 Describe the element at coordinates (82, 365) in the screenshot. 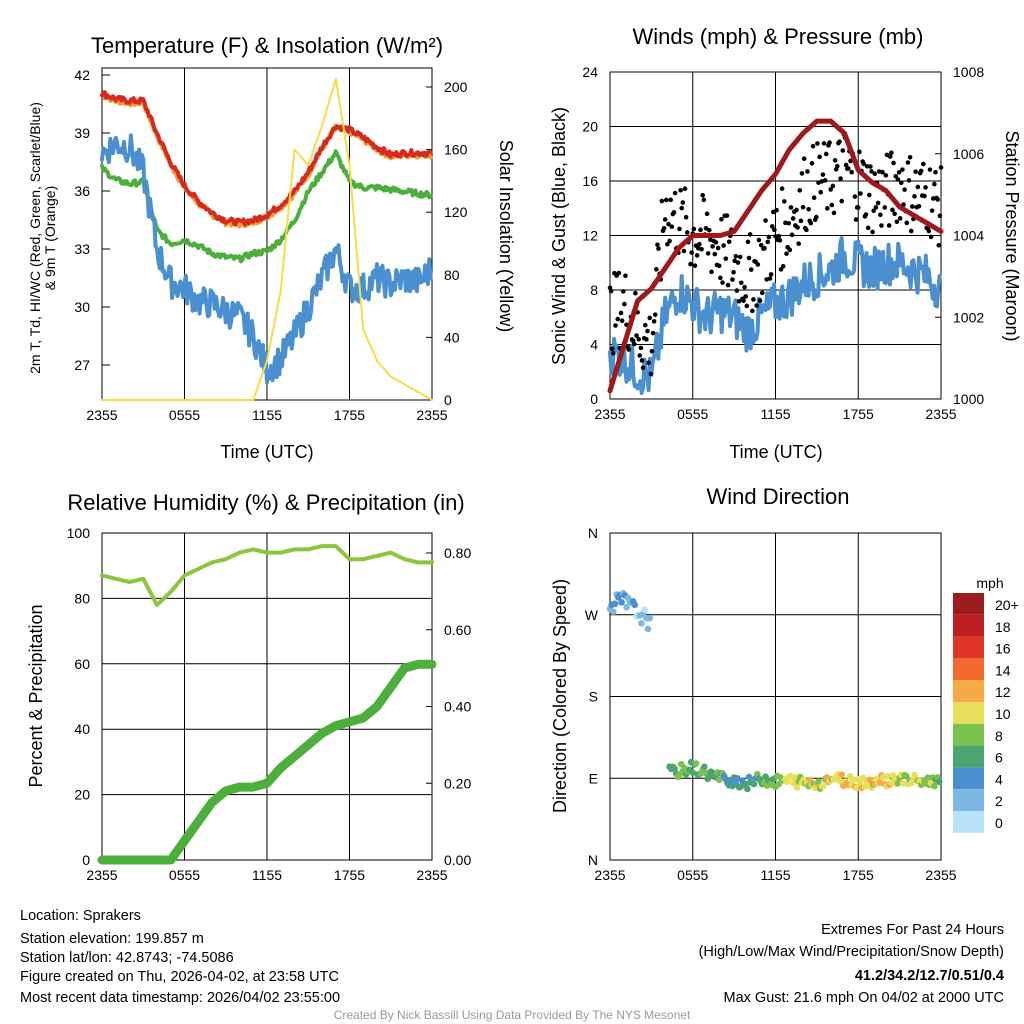

I see `y-tick-label: 27` at that location.